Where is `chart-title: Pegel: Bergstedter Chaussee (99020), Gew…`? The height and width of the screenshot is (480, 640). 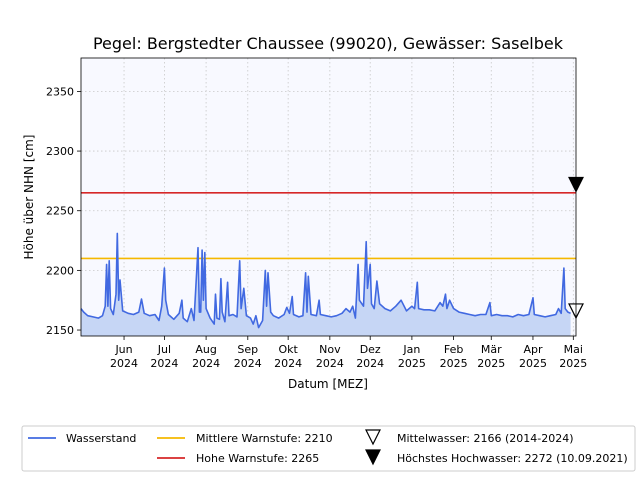
chart-title: Pegel: Bergstedter Chaussee (99020), Gew… is located at coordinates (328, 43).